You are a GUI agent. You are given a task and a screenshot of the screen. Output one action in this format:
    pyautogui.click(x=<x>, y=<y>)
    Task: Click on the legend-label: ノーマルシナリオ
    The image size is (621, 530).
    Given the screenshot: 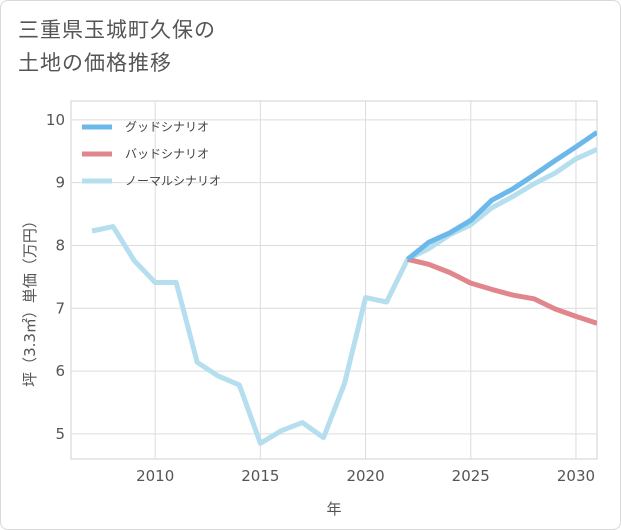 What is the action you would take?
    pyautogui.click(x=173, y=181)
    